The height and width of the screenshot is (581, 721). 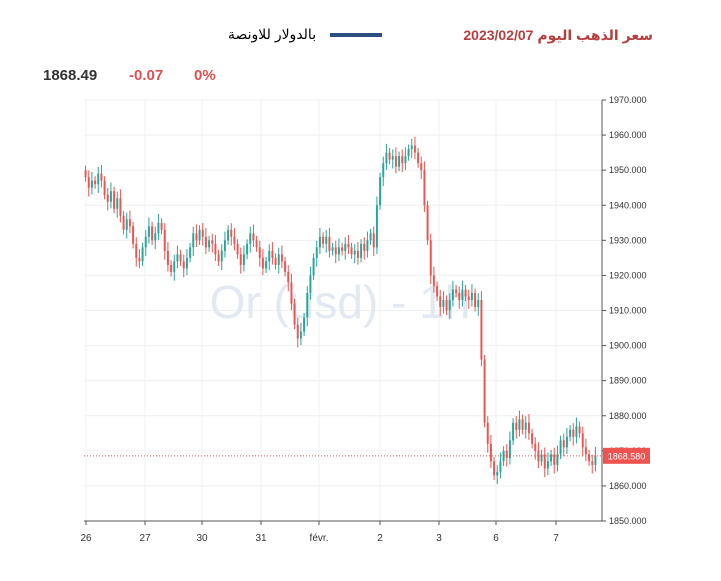 I want to click on x-tick-label: 30, so click(x=202, y=538).